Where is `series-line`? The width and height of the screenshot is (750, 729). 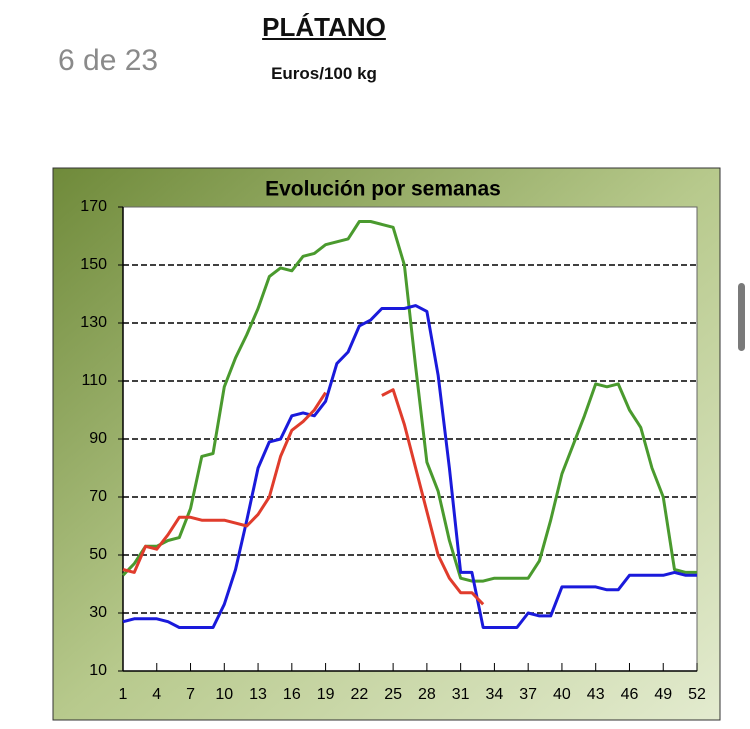
series-line is located at coordinates (303, 497).